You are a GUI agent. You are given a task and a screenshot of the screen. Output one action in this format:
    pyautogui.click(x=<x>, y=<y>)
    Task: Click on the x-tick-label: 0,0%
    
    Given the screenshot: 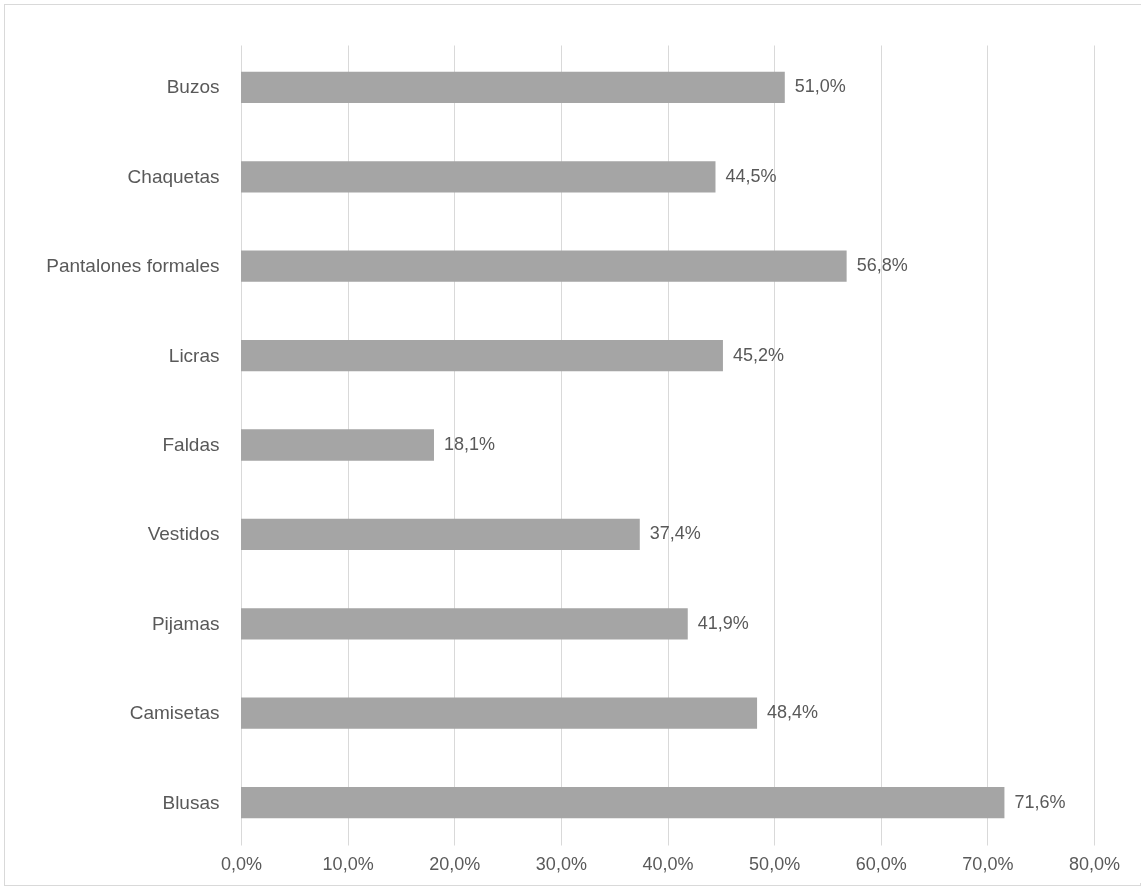 What is the action you would take?
    pyautogui.click(x=241, y=863)
    